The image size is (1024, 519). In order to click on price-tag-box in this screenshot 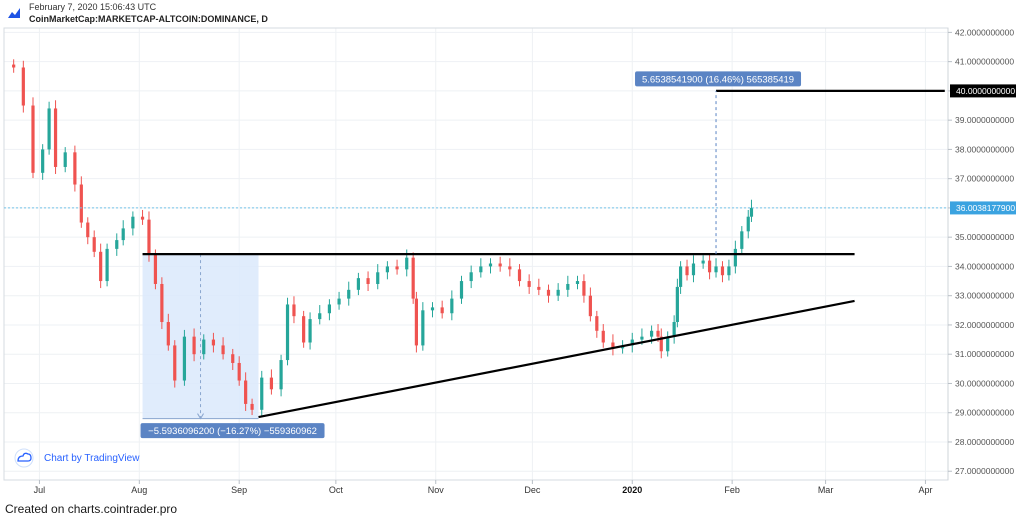, I will do `click(983, 208)`.